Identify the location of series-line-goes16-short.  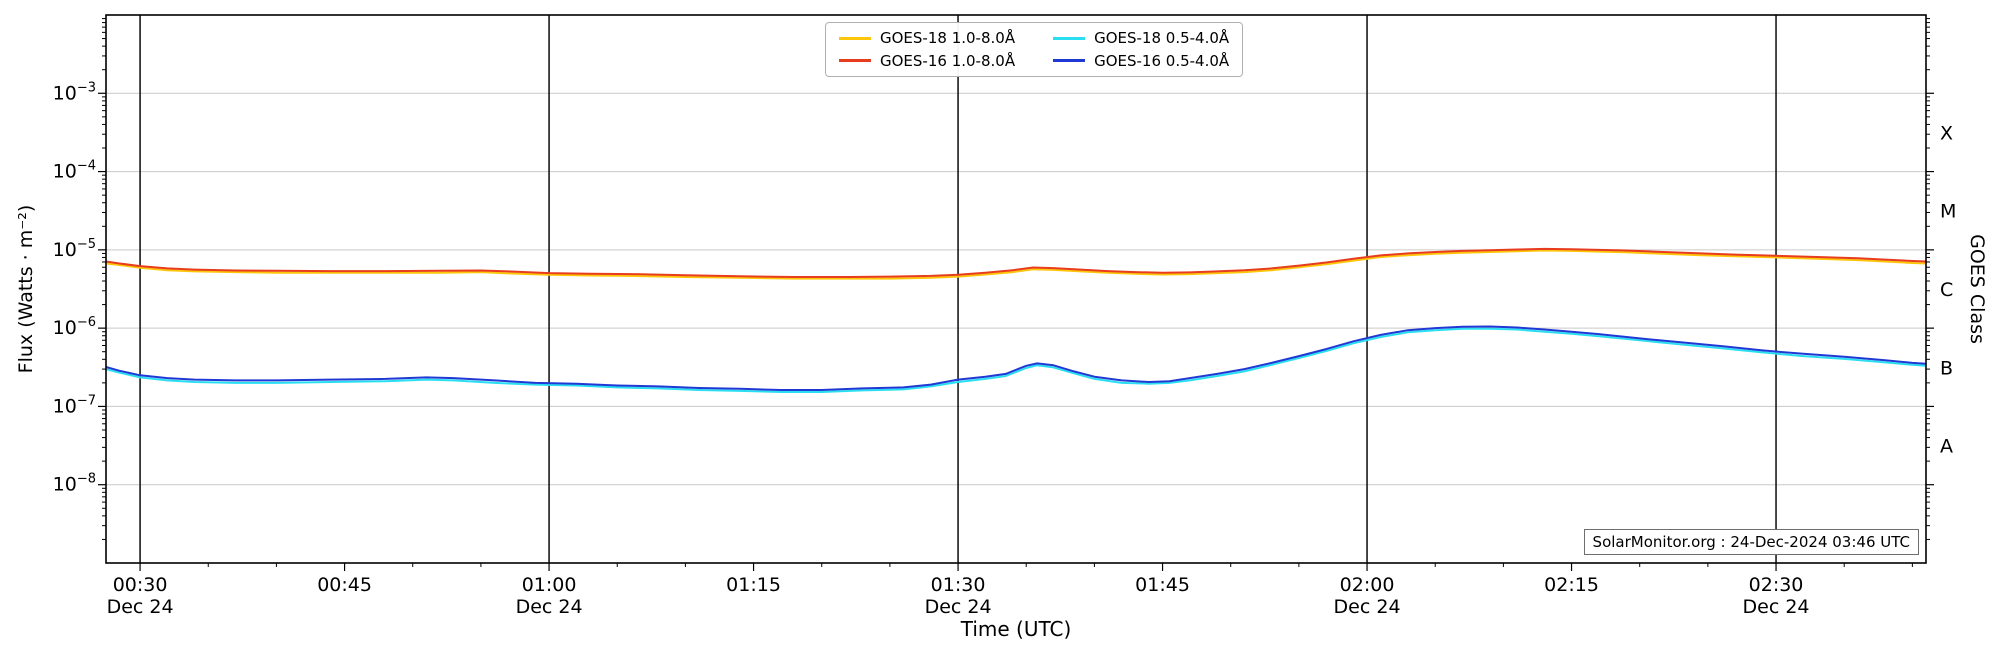
(1016, 358).